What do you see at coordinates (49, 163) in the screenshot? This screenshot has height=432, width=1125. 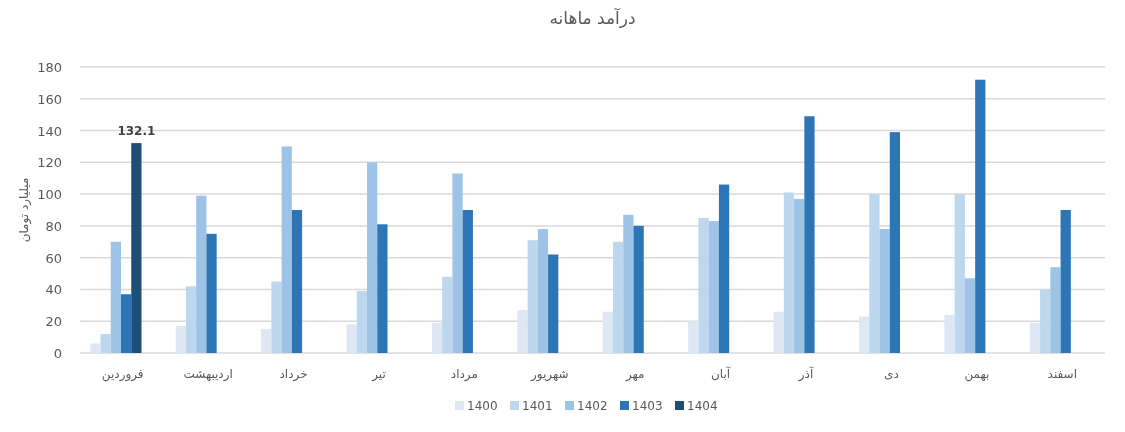 I see `y-tick-label: 120` at bounding box center [49, 163].